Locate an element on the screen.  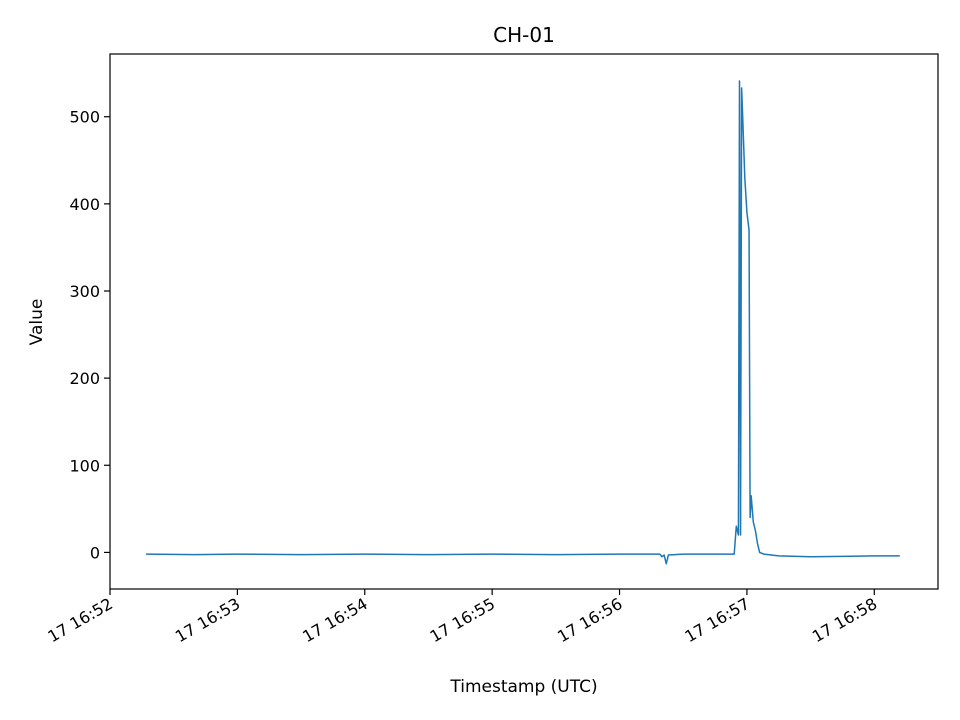
y-axis: 0 100 200 300 400 500 is located at coordinates (89, 335).